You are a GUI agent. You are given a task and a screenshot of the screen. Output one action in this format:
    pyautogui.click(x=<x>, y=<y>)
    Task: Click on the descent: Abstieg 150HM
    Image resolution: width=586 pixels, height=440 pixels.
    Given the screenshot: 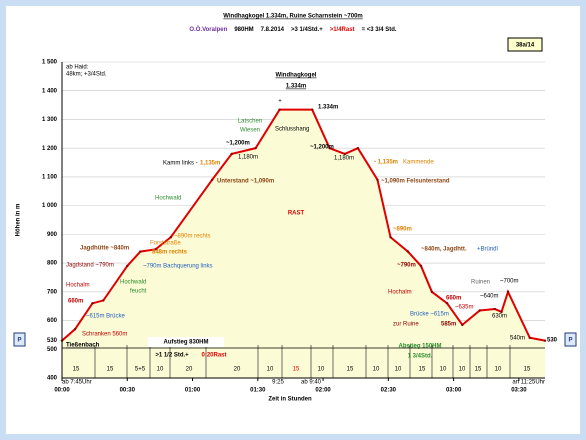 What is the action you would take?
    pyautogui.click(x=419, y=347)
    